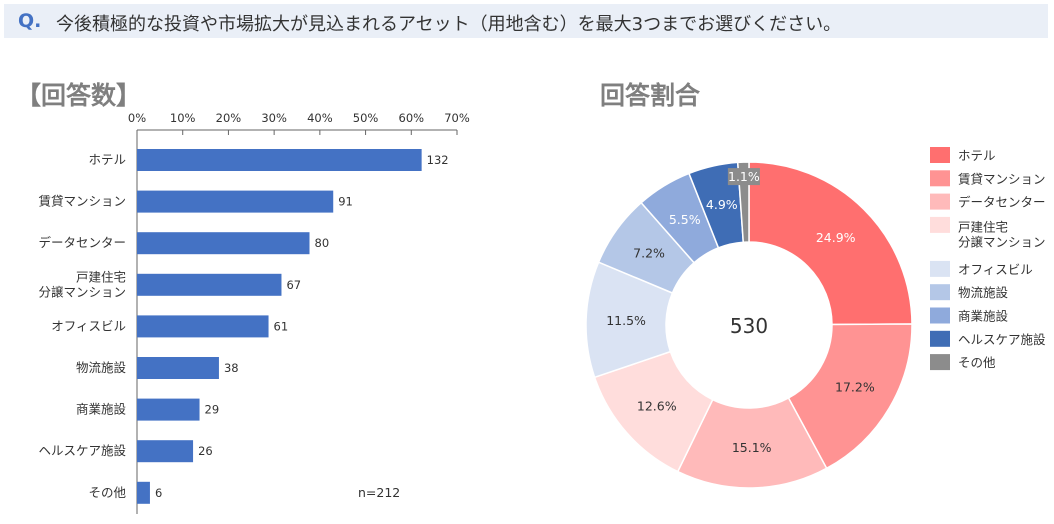 The image size is (1054, 524). Describe the element at coordinates (438, 160) in the screenshot. I see `bar-value-label: 132` at that location.